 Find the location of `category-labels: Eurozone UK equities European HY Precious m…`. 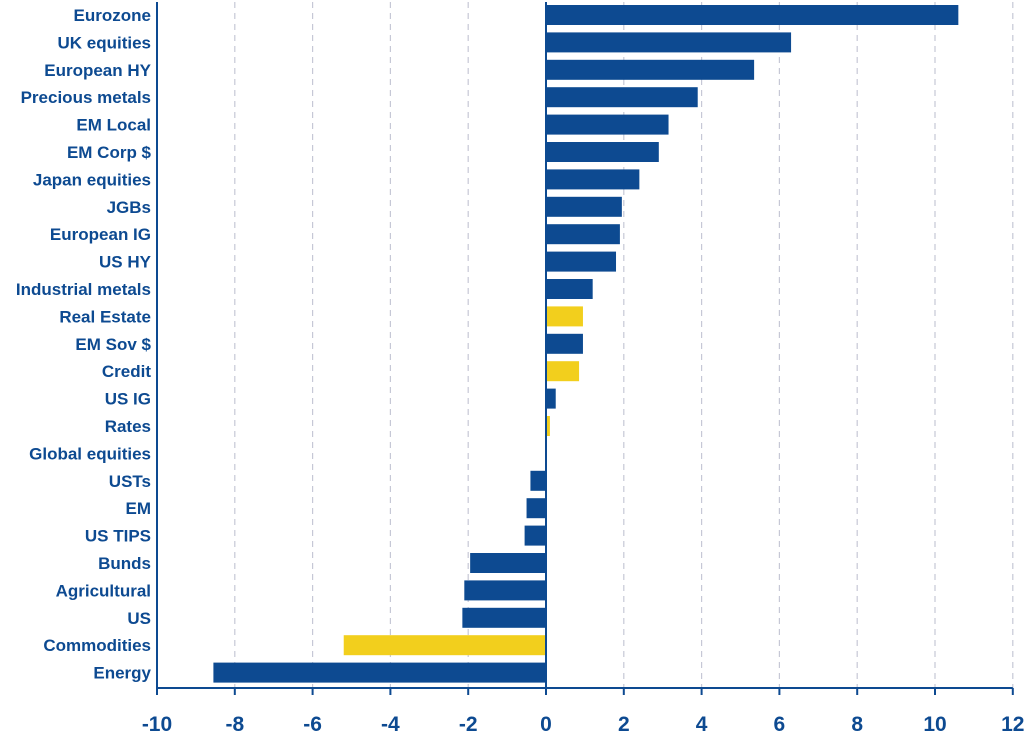

category-labels: Eurozone UK equities European HY Precious m… is located at coordinates (84, 344).